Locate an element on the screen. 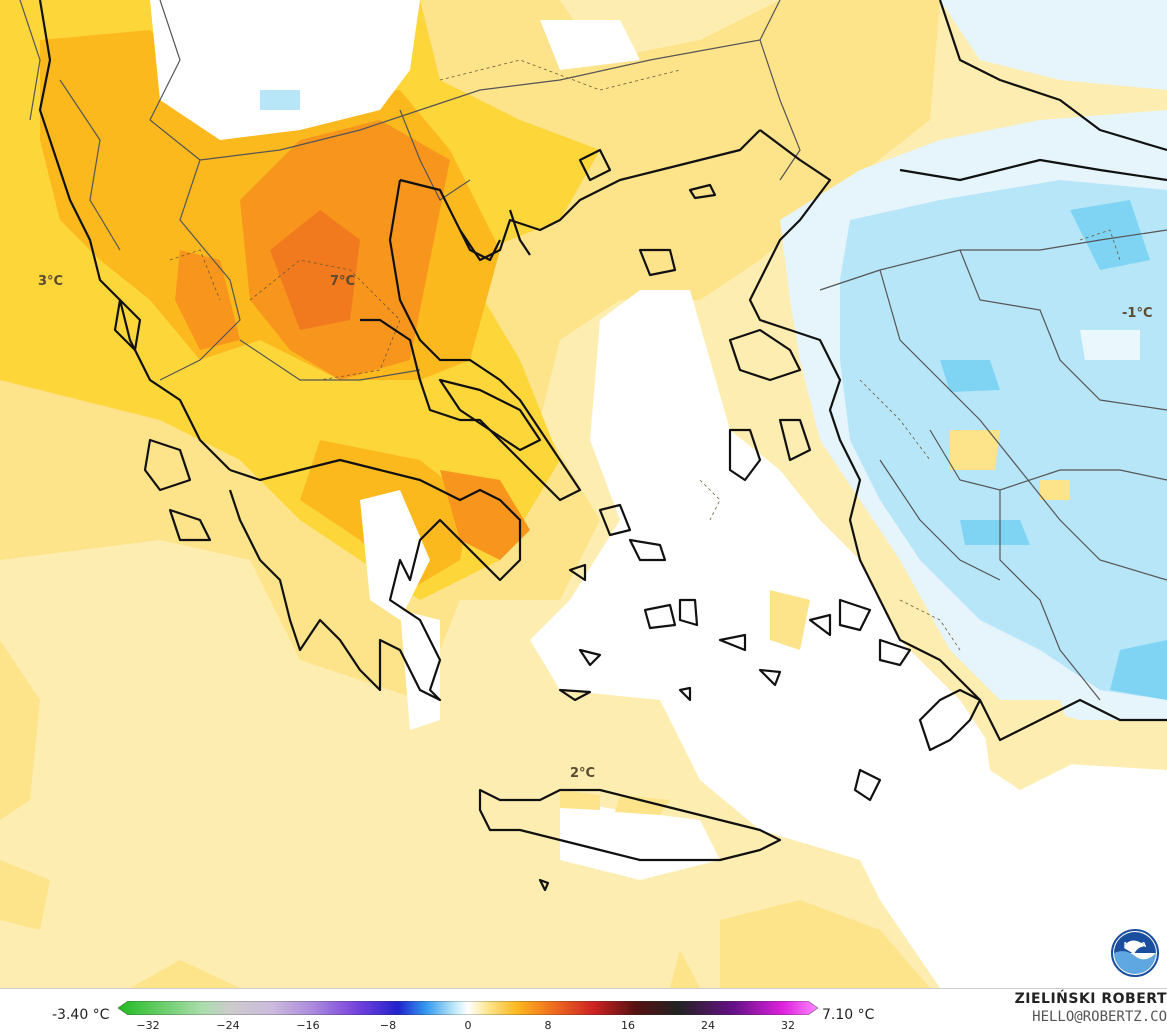  legend-footer: -3.40 °C is located at coordinates (583, 1012).